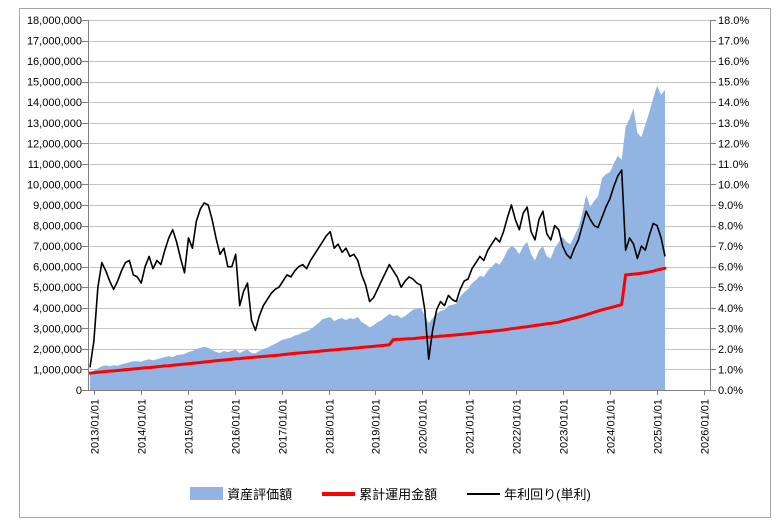  What do you see at coordinates (54, 103) in the screenshot?
I see `svg-text: 14,000,000` at bounding box center [54, 103].